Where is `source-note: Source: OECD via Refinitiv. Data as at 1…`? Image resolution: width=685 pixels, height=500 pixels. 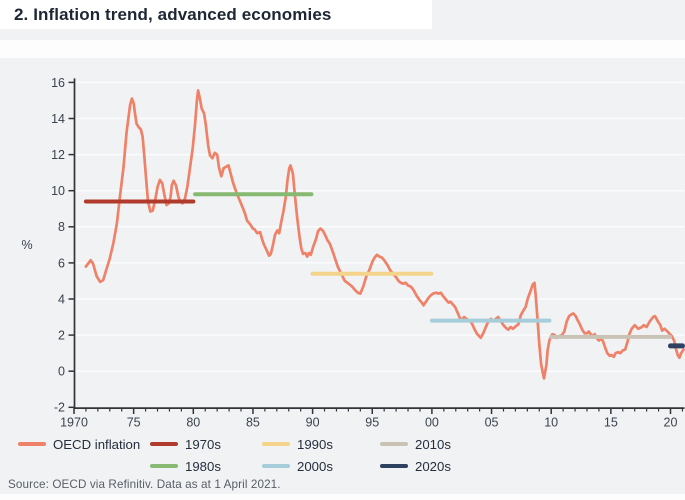 source-note: Source: OECD via Refinitiv. Data as at 1… is located at coordinates (144, 484).